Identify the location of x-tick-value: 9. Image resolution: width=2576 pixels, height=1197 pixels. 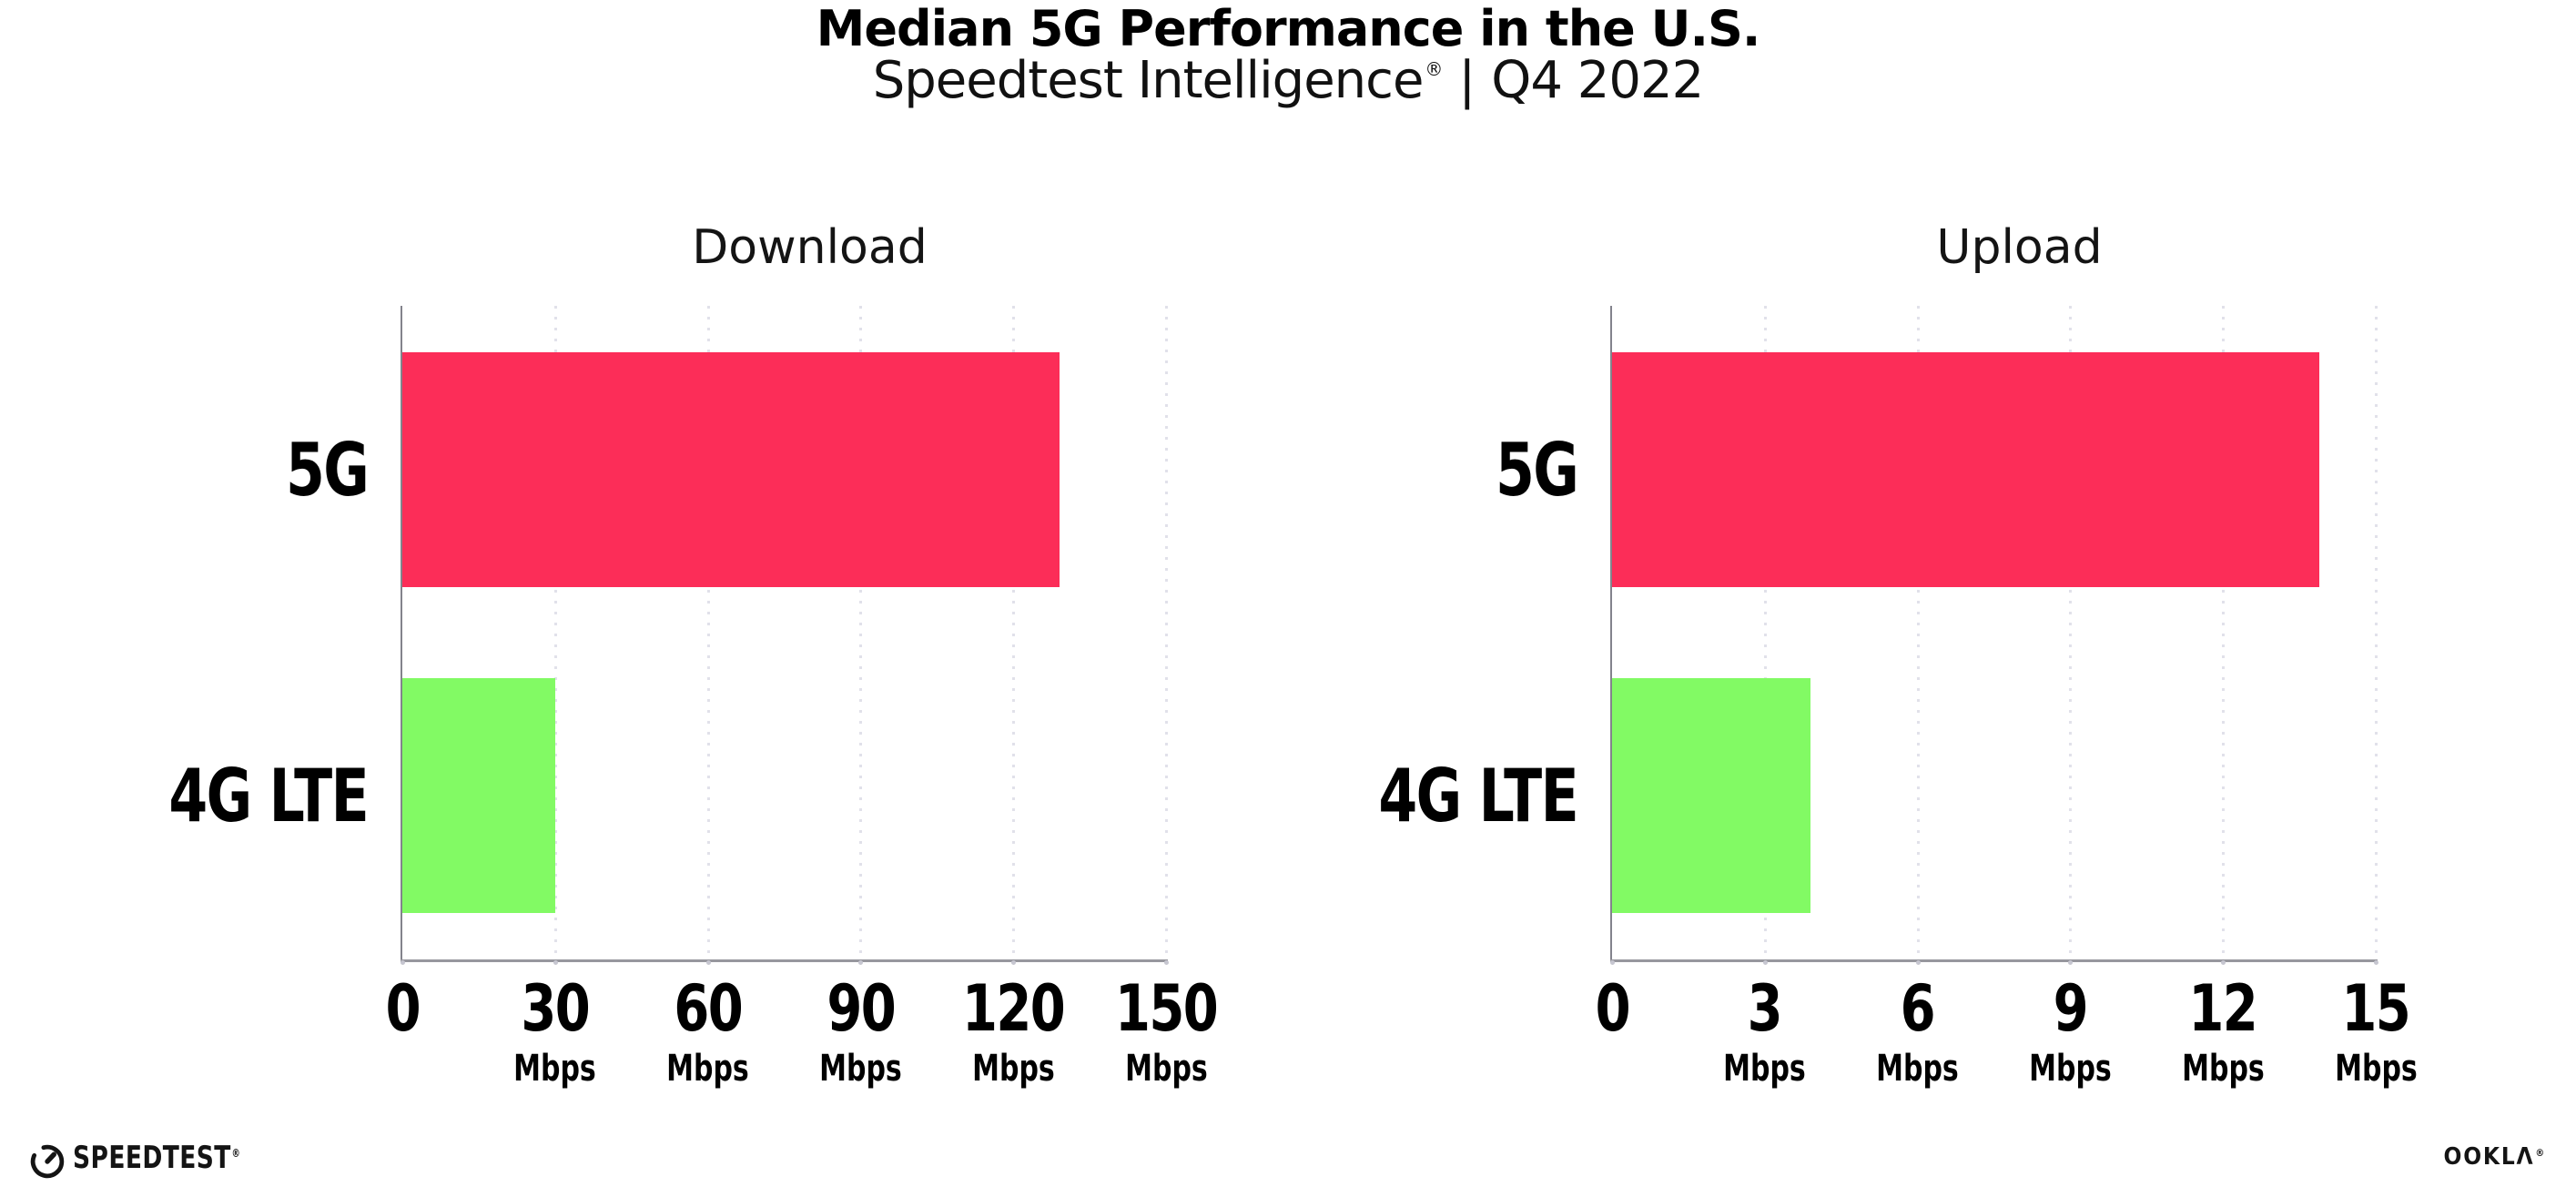
(2071, 1008).